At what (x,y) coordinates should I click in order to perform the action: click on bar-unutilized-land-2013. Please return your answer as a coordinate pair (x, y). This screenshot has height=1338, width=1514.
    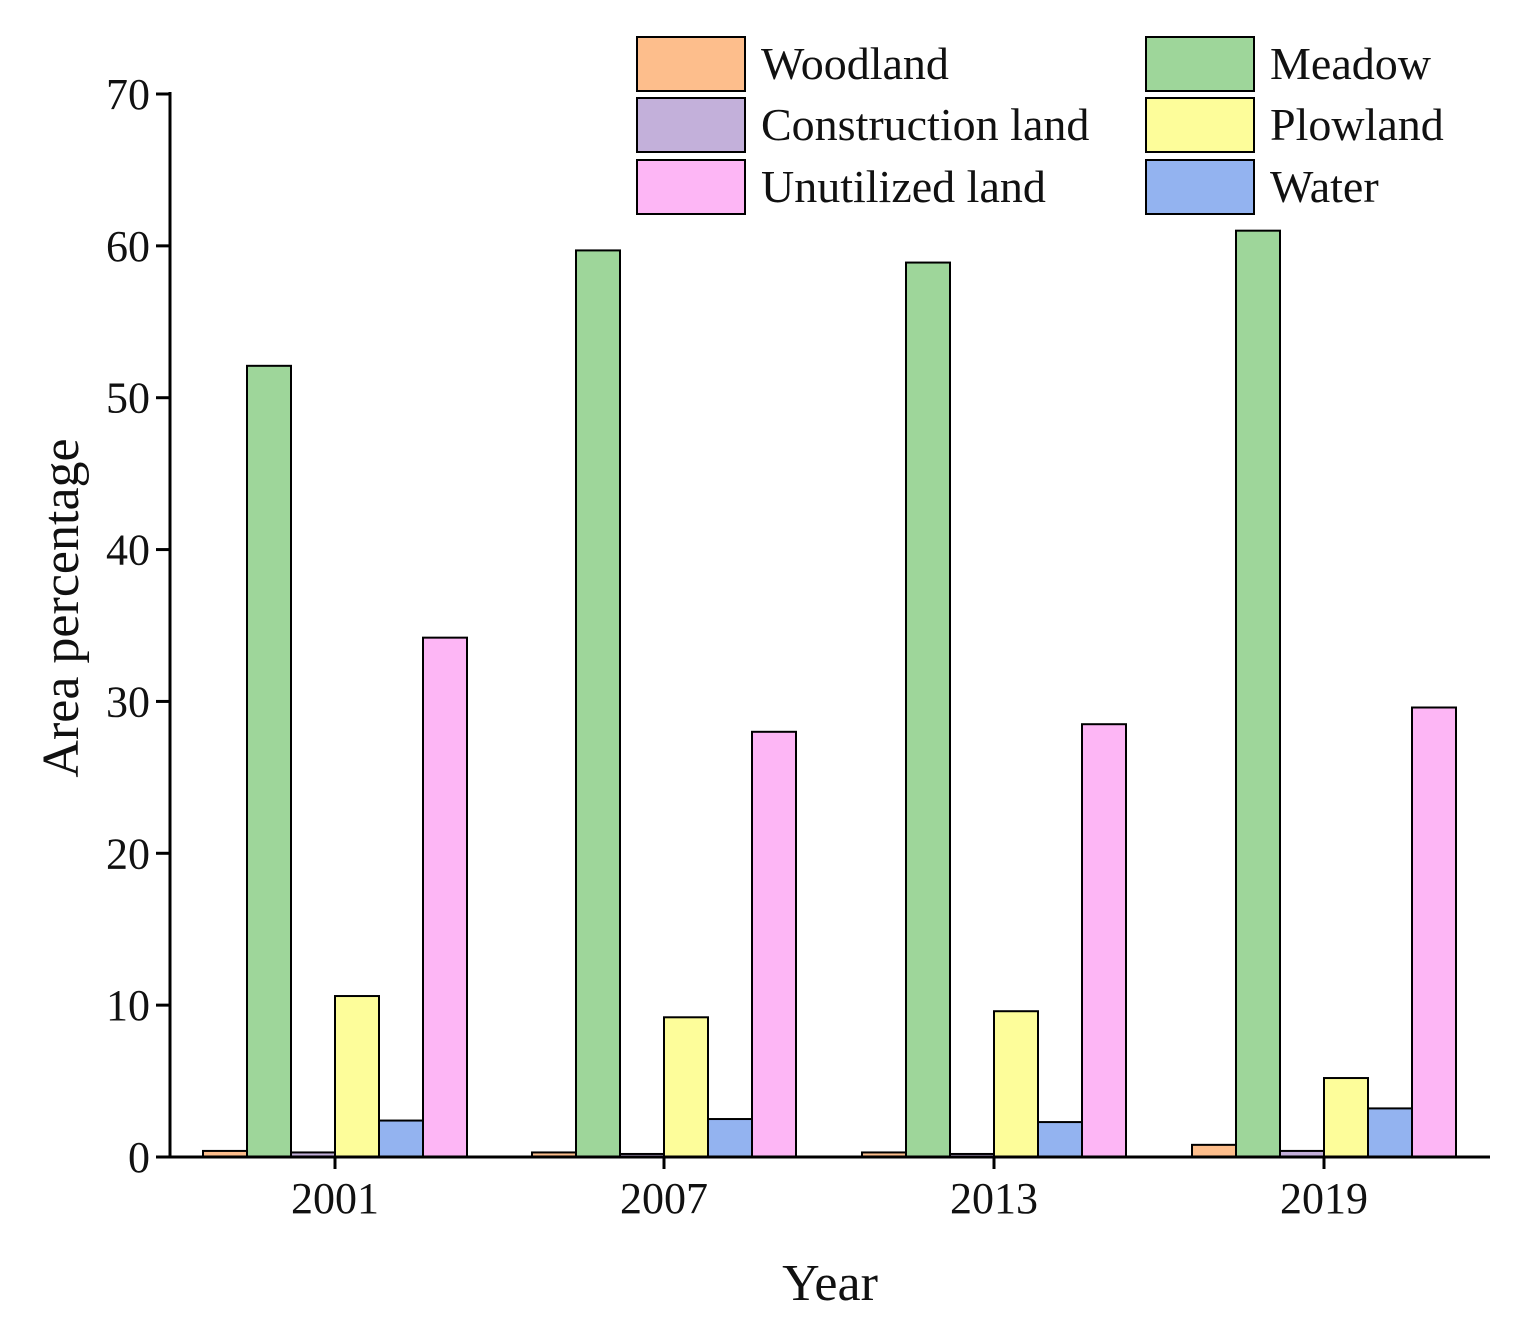
    Looking at the image, I should click on (1104, 940).